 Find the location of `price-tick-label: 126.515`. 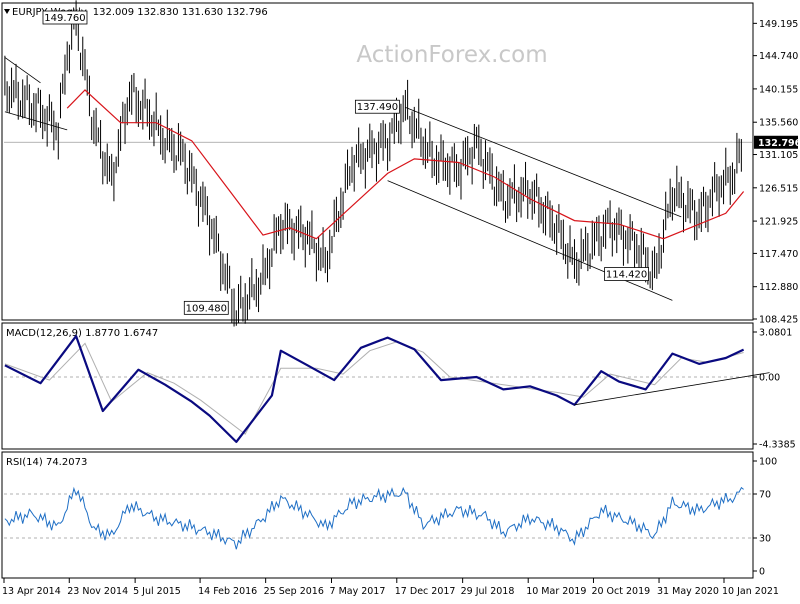

price-tick-label: 126.515 is located at coordinates (778, 188).